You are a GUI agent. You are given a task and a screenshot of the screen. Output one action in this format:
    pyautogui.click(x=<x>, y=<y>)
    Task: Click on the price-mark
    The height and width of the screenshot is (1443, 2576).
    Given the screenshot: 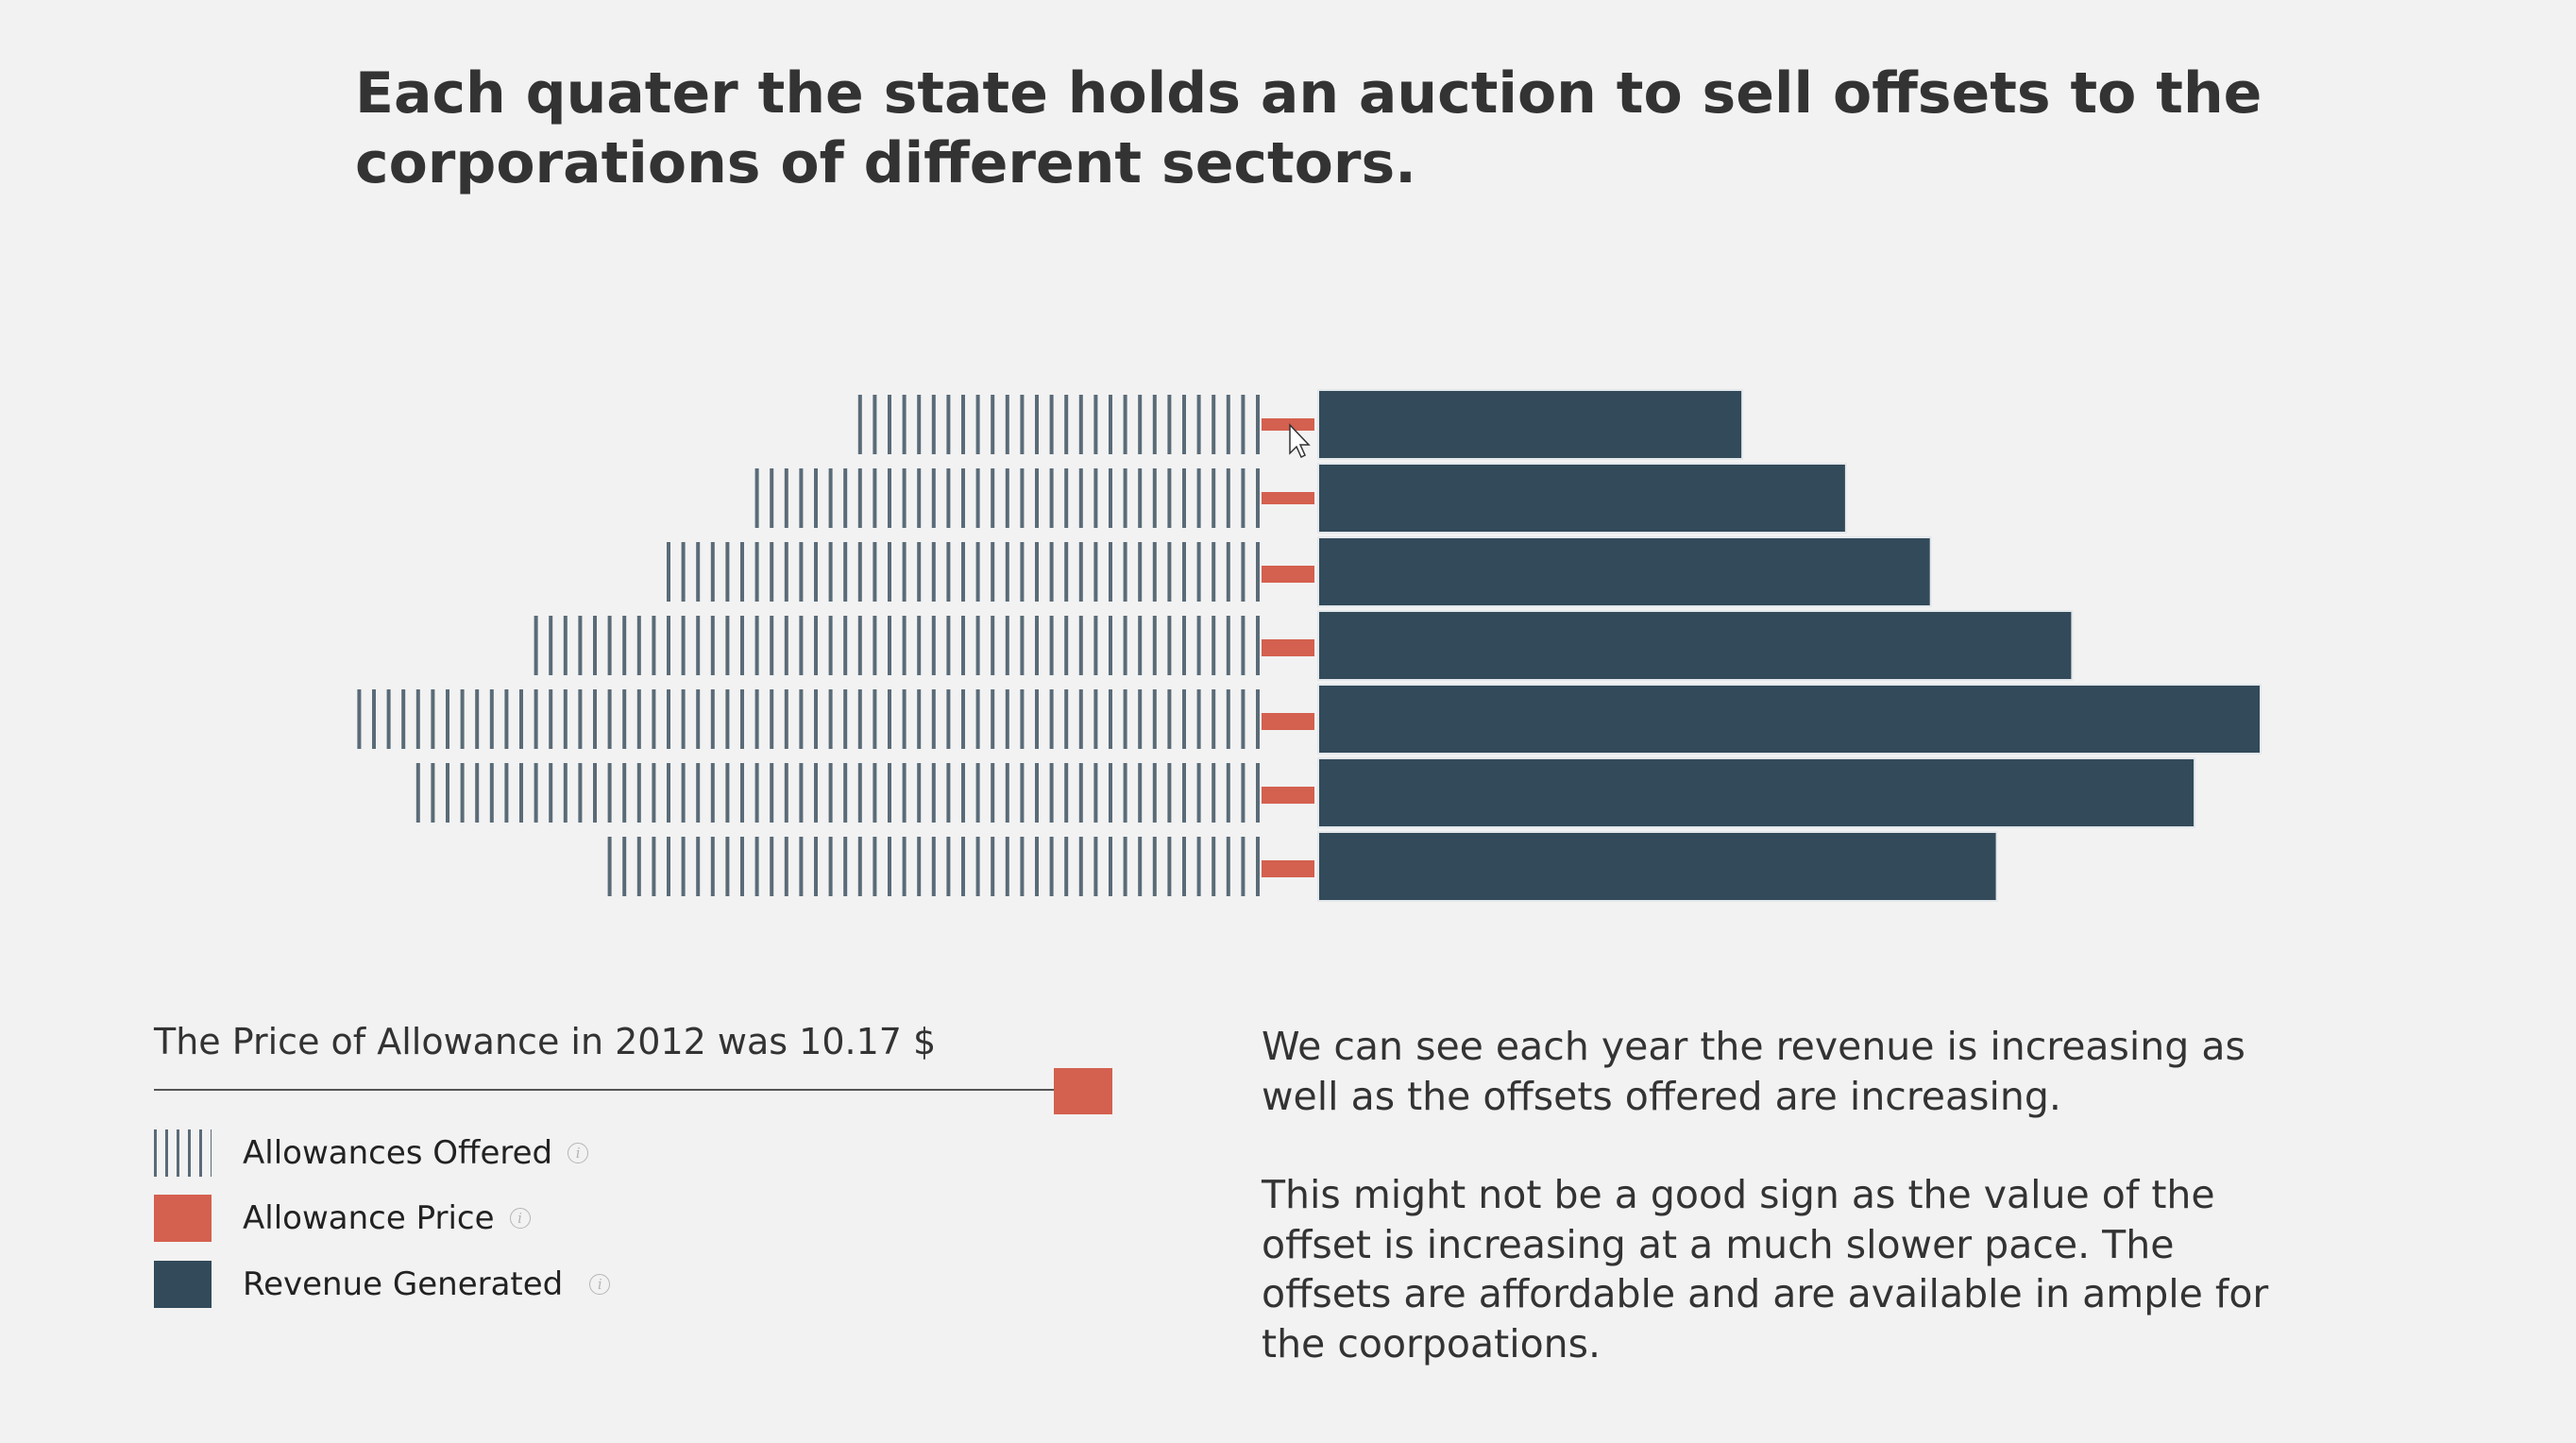 What is the action you would take?
    pyautogui.click(x=1288, y=498)
    